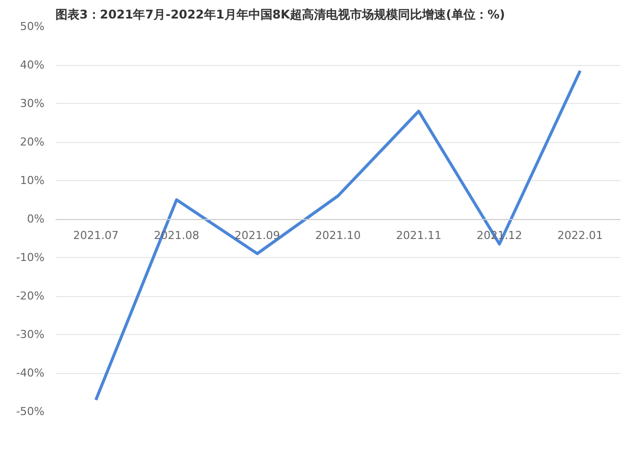 This screenshot has height=451, width=640. Describe the element at coordinates (32, 65) in the screenshot. I see `y-tick-label: 40%` at that location.